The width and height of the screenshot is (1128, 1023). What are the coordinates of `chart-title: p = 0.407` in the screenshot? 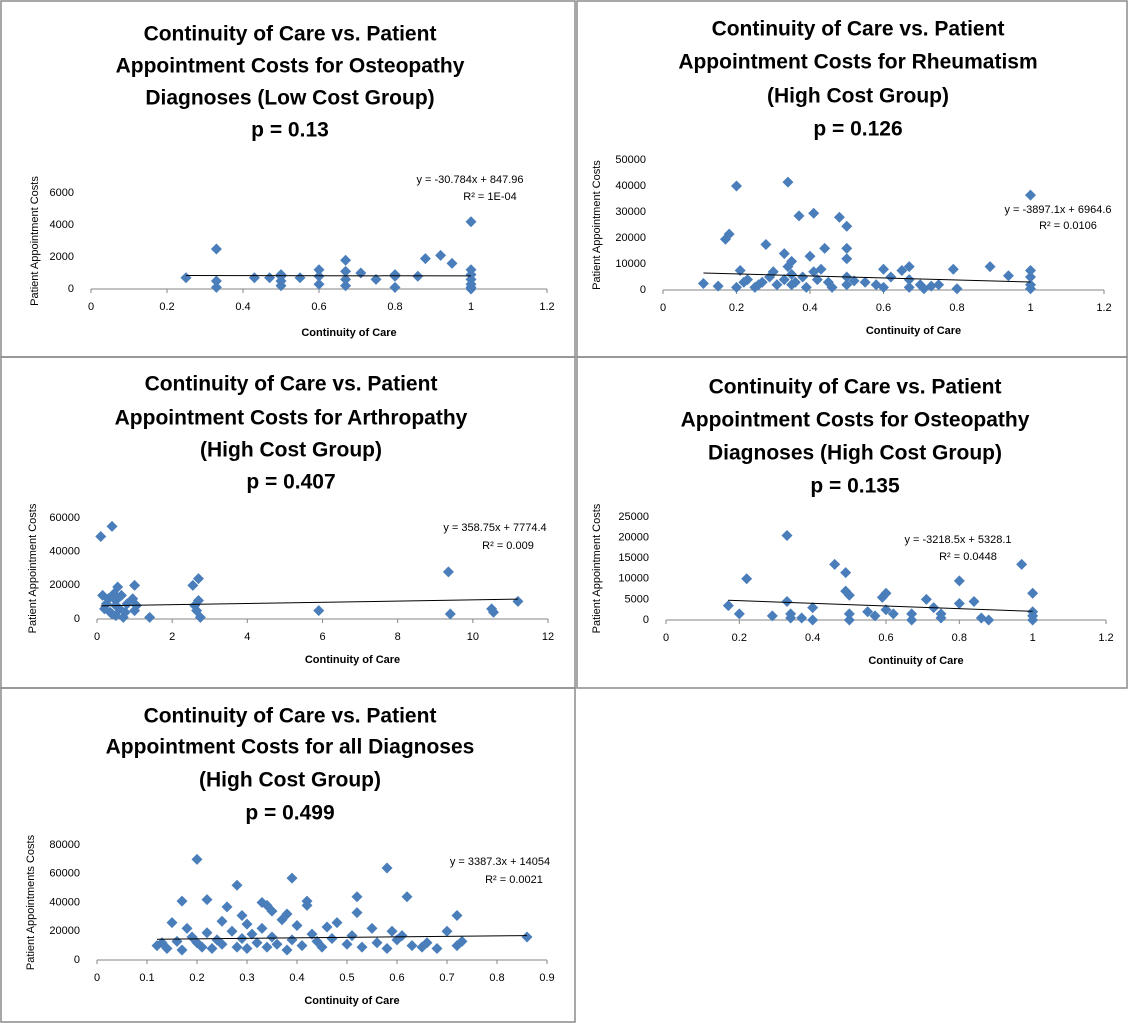 It's located at (290, 482).